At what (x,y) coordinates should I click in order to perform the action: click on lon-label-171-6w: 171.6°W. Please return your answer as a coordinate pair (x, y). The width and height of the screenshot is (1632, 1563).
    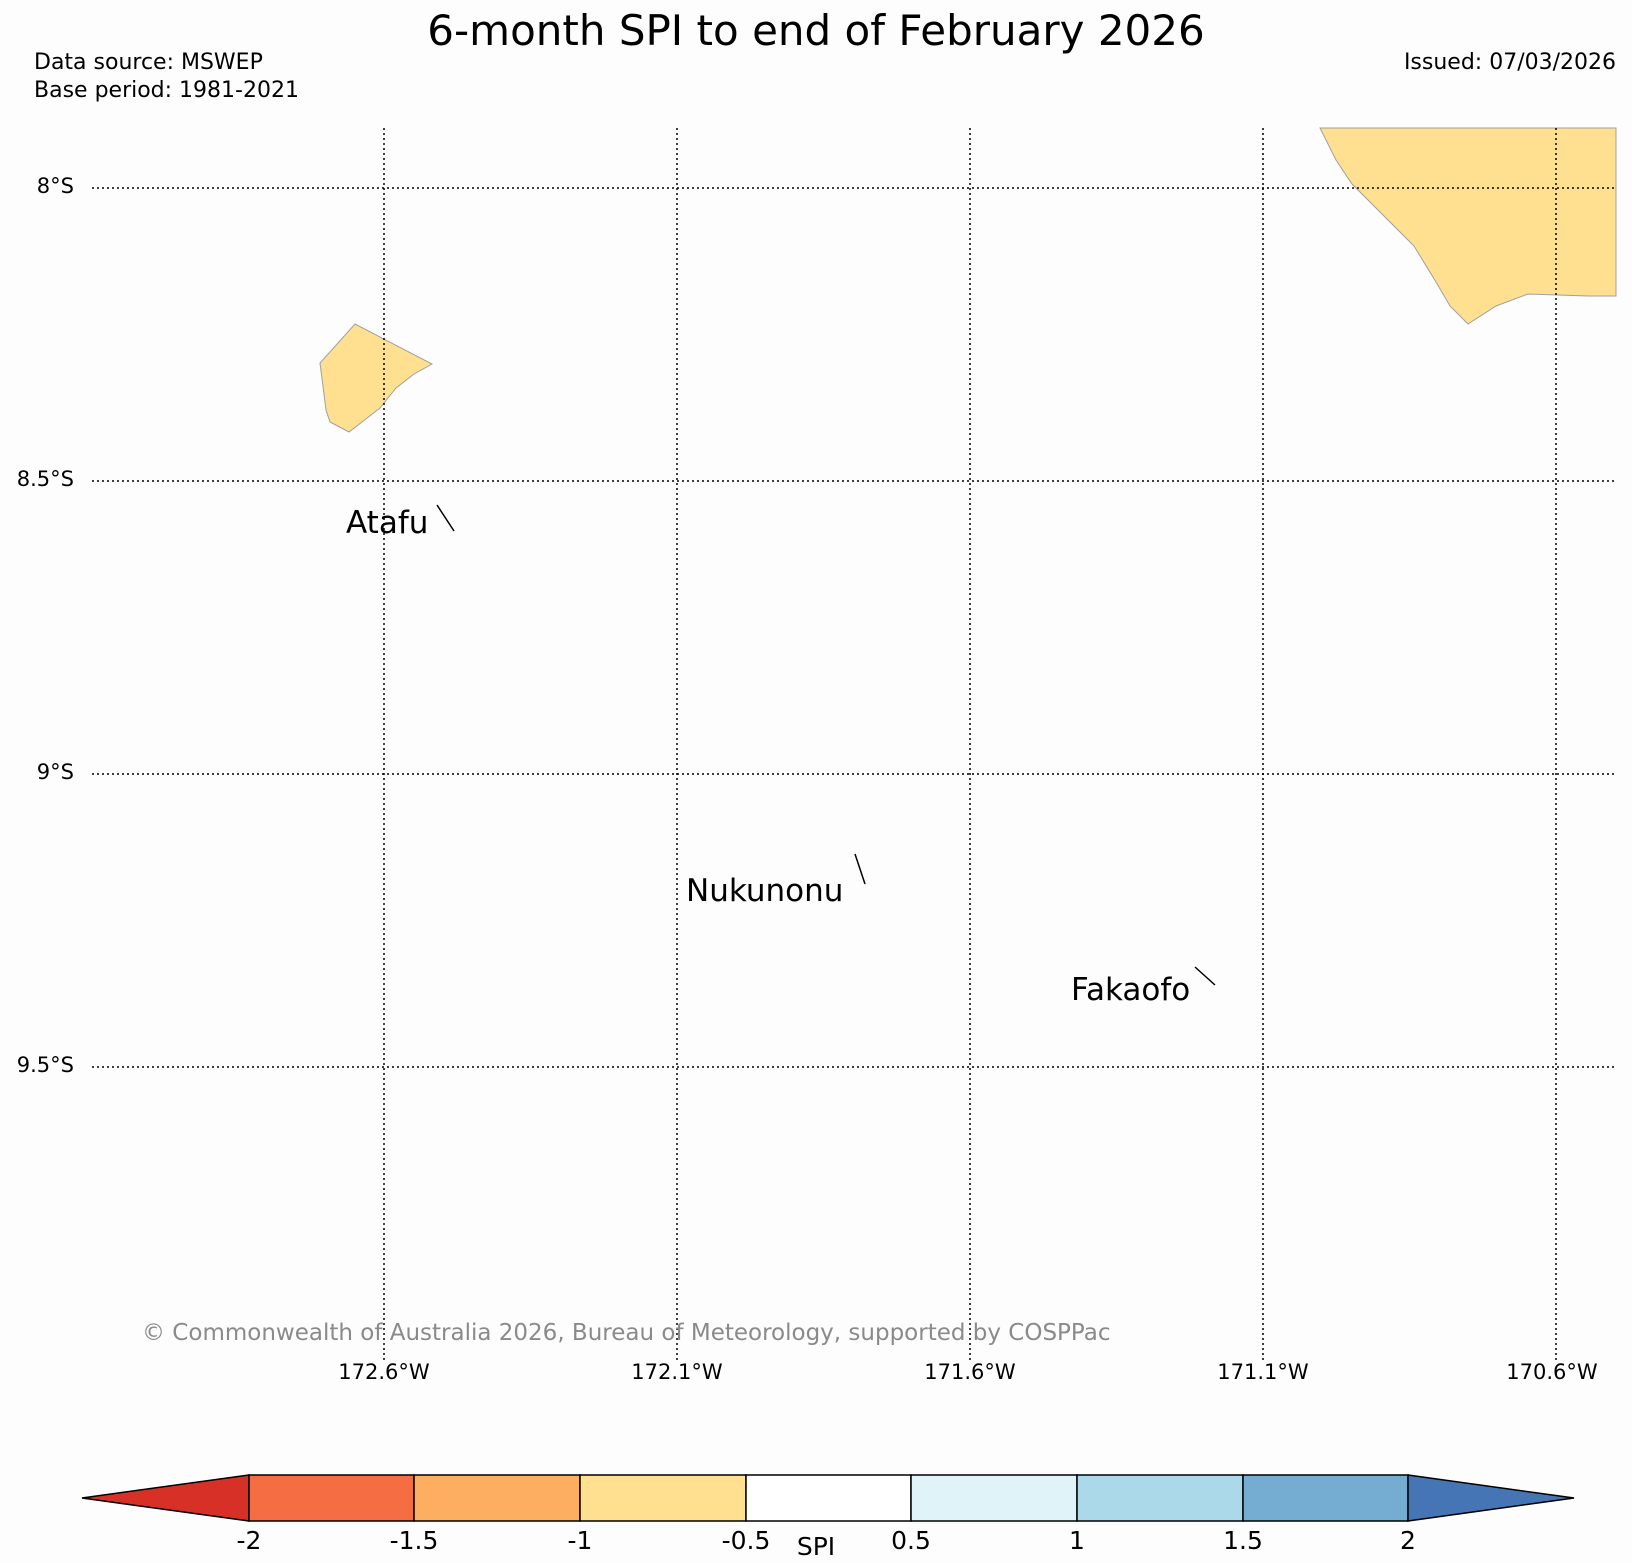
    Looking at the image, I should click on (970, 1372).